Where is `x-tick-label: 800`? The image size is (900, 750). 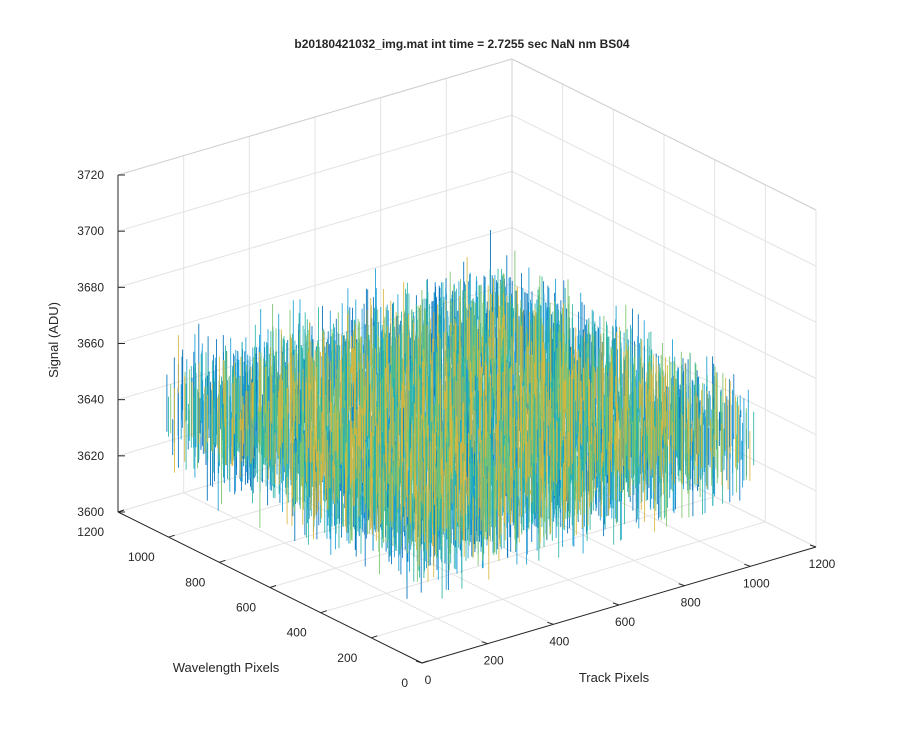 x-tick-label: 800 is located at coordinates (691, 603).